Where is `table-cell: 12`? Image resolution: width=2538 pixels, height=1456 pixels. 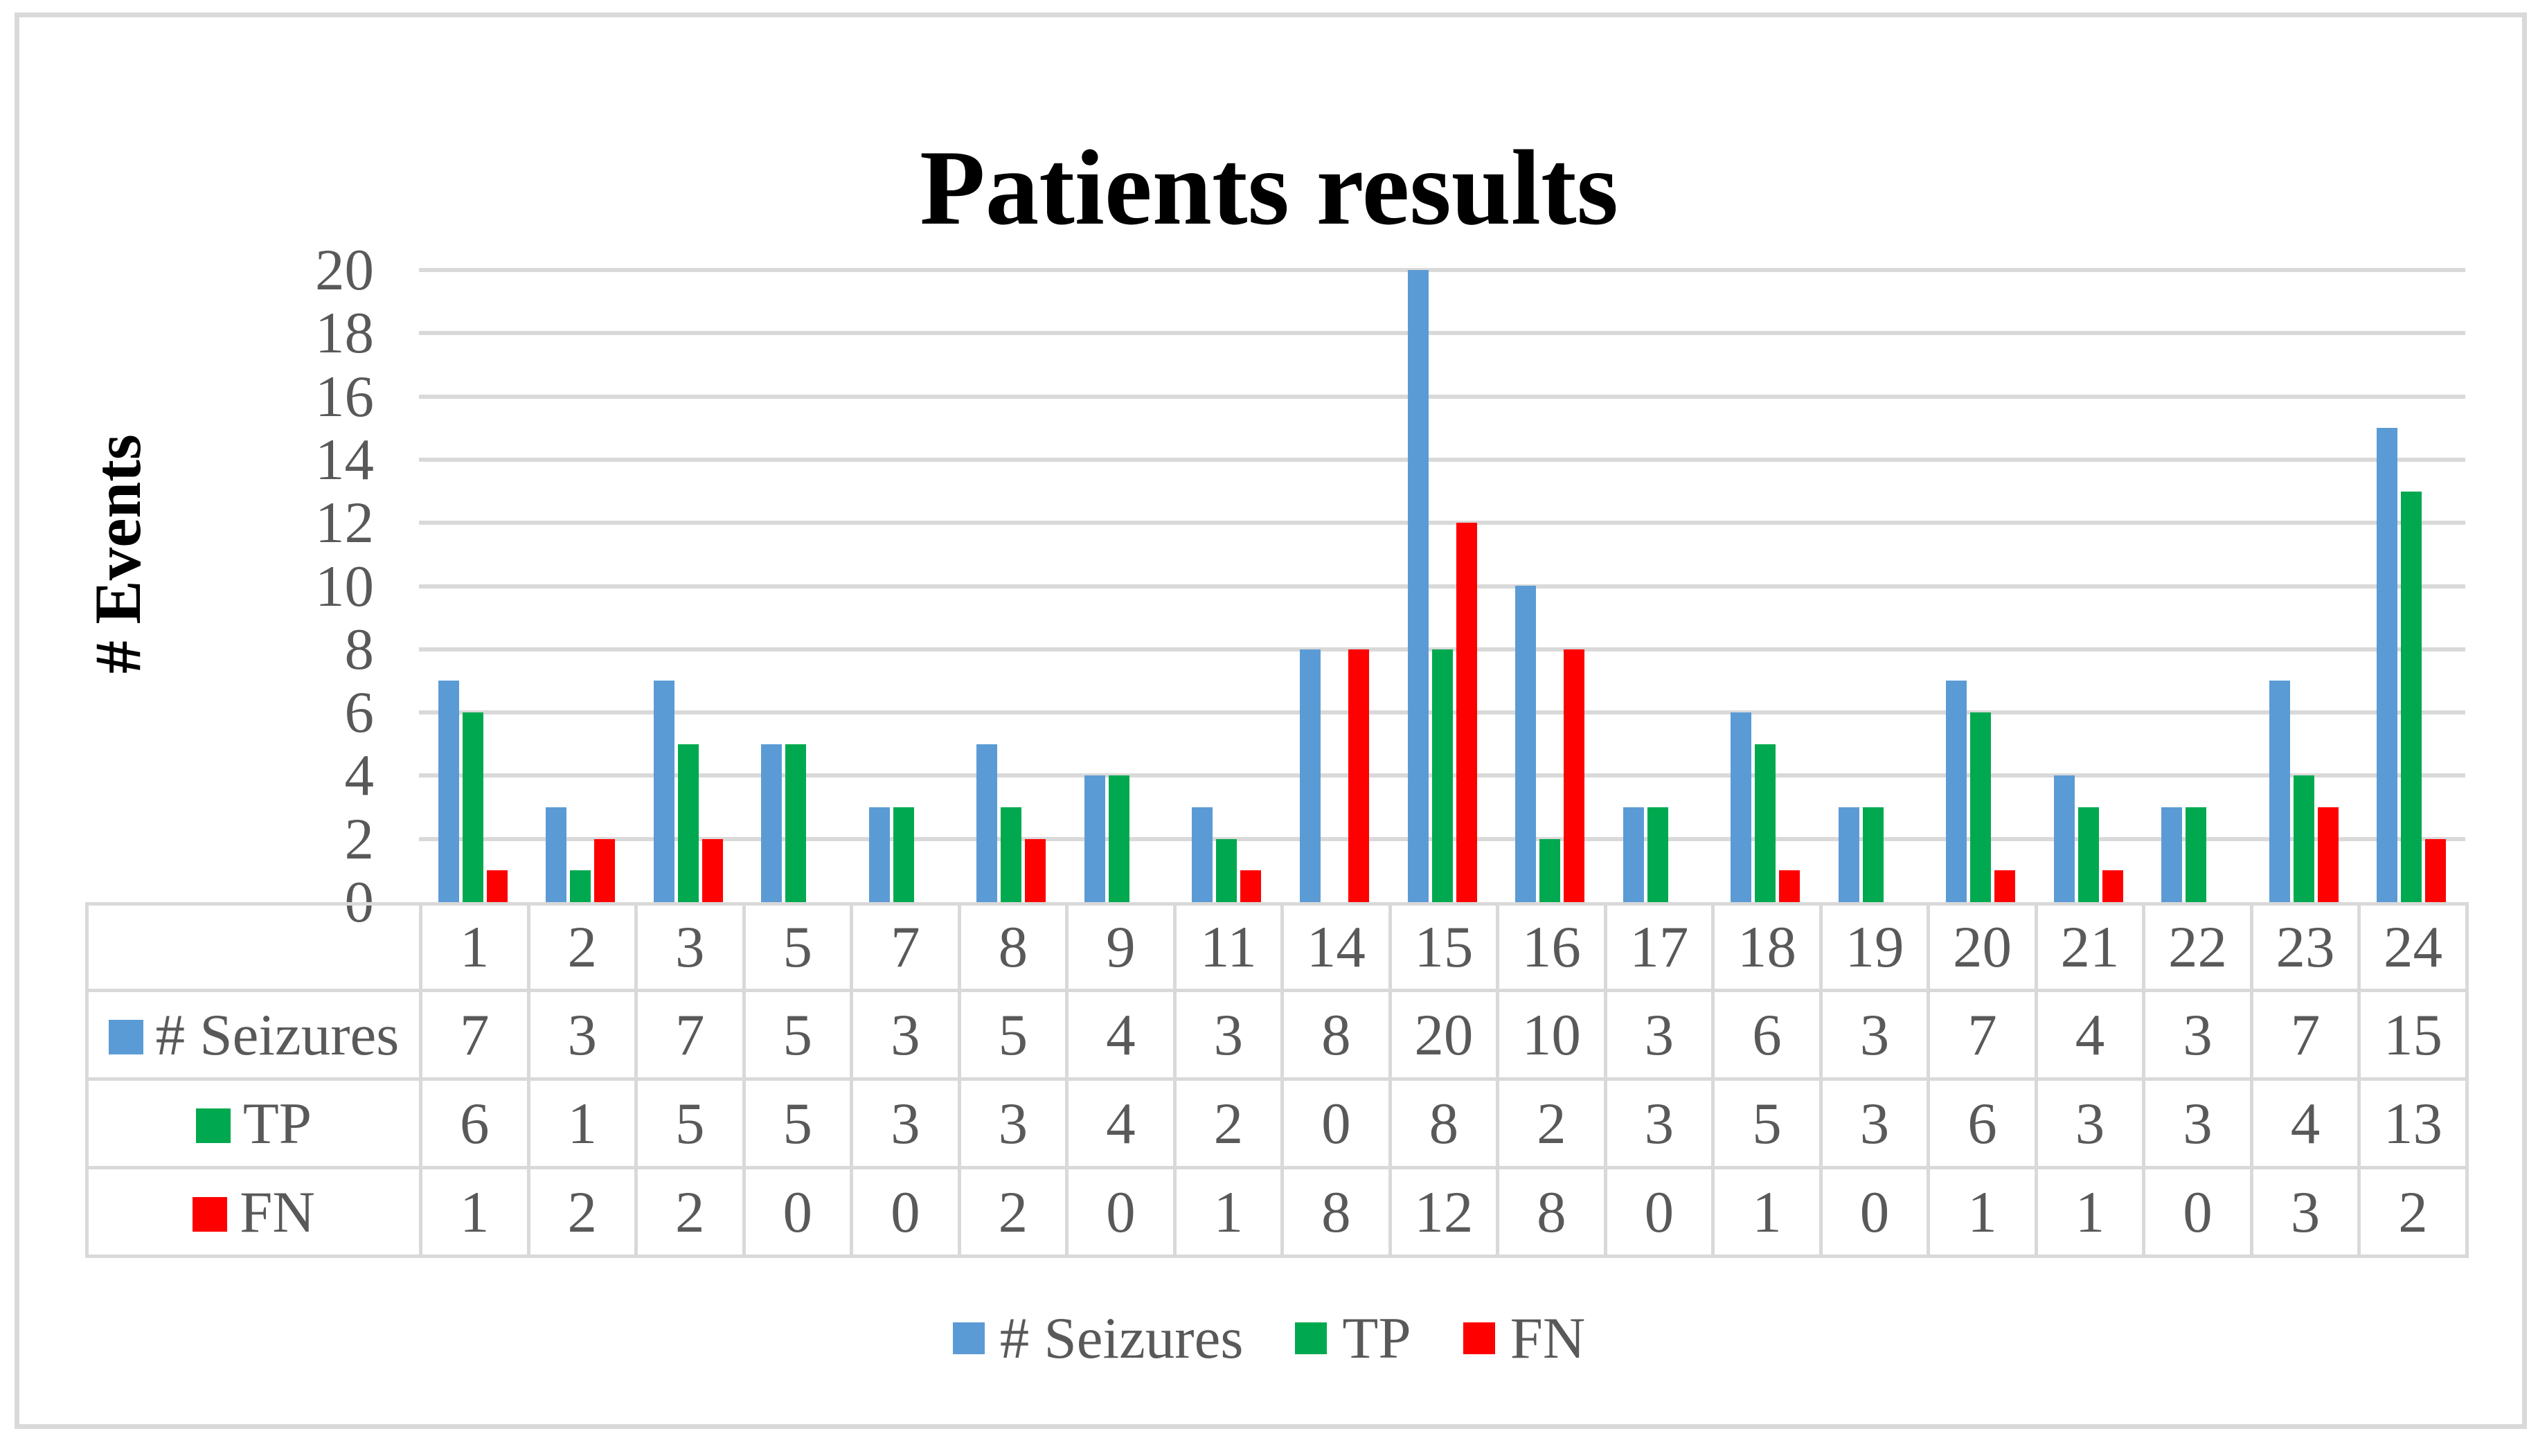
table-cell: 12 is located at coordinates (1444, 1212).